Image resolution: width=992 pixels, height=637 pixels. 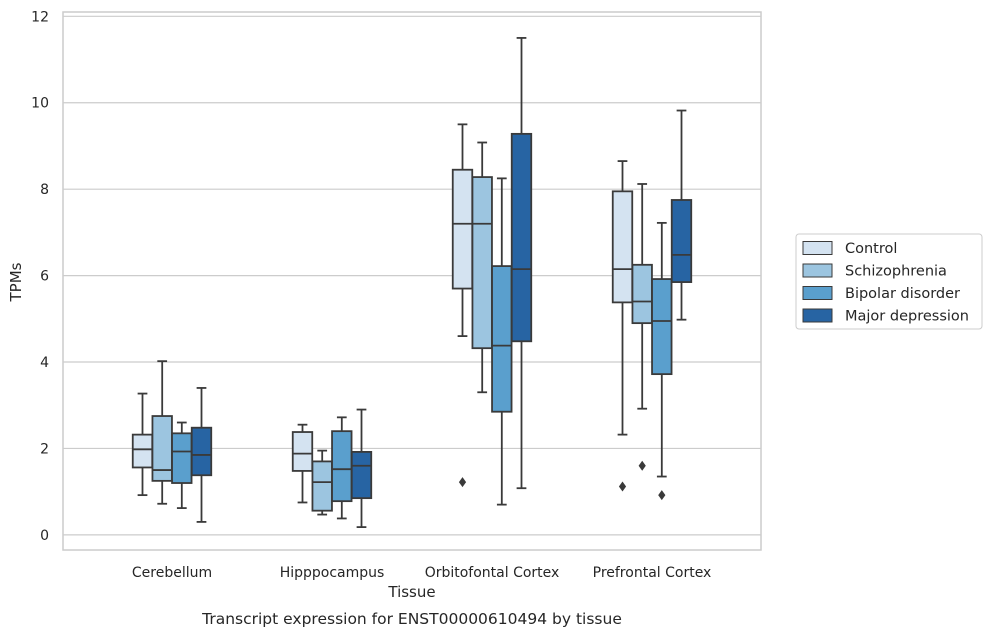 What do you see at coordinates (652, 573) in the screenshot?
I see `x-tick-label: Prefrontal Cortex` at bounding box center [652, 573].